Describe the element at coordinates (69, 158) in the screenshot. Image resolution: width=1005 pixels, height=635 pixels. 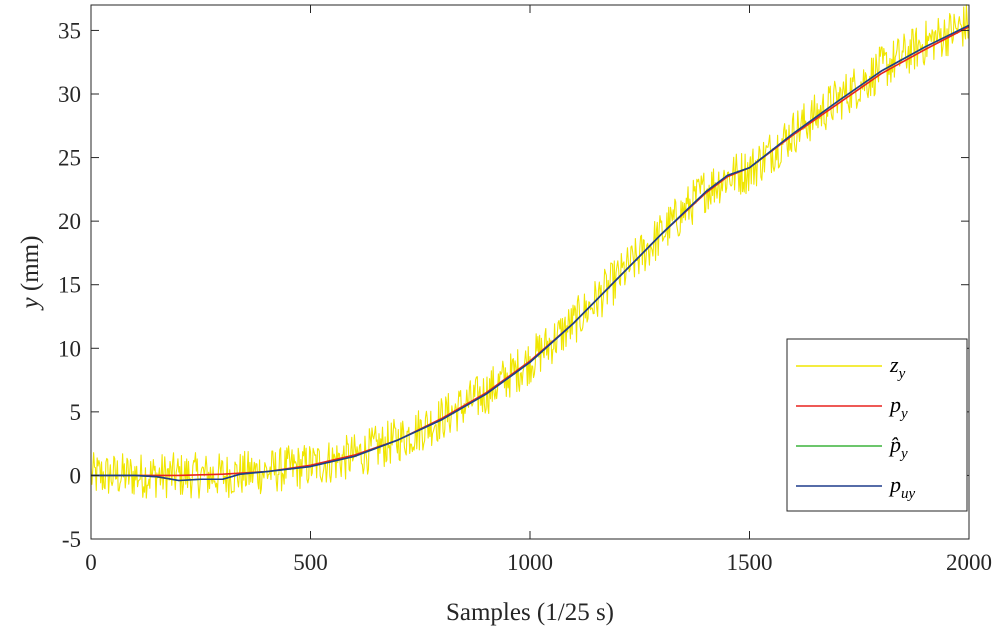
I see `y-tick-label: 25` at that location.